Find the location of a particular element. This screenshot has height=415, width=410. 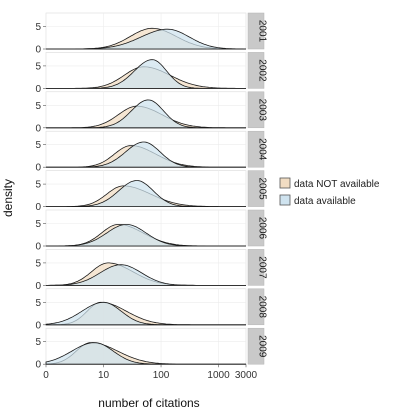

legend-key-not-available is located at coordinates (285, 183).